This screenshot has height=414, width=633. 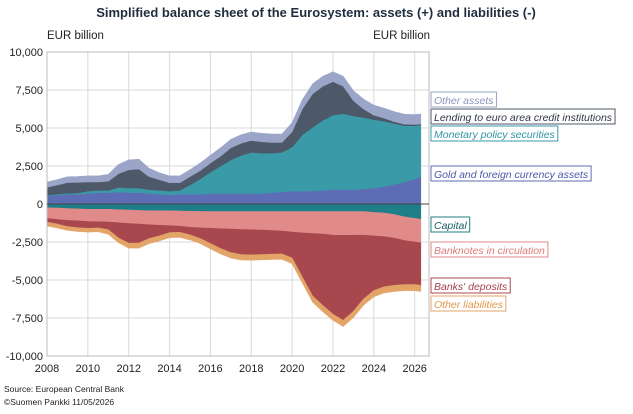 I want to click on legend-item: Banknotes in circulation, so click(x=489, y=249).